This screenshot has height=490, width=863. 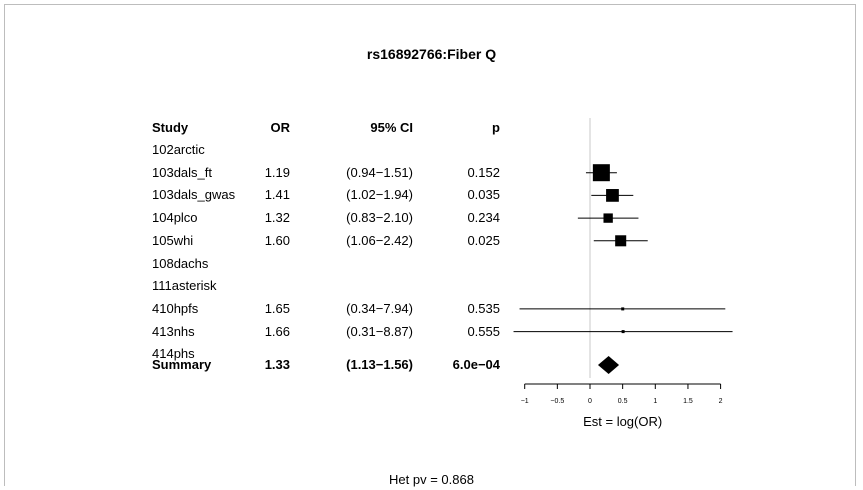 What do you see at coordinates (182, 172) in the screenshot?
I see `study-name: 103dals_ft` at bounding box center [182, 172].